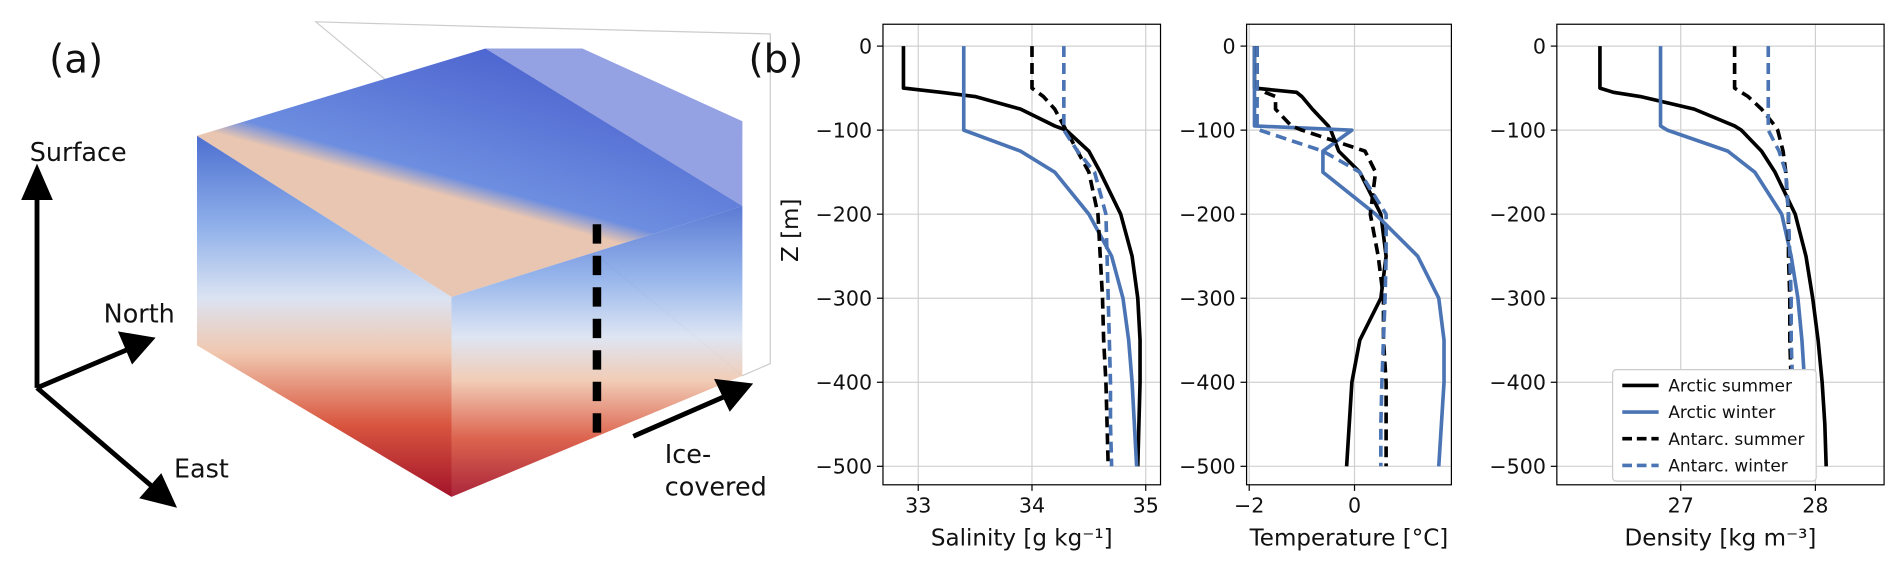 The height and width of the screenshot is (566, 1892). I want to click on ice-region, so click(614, 127).